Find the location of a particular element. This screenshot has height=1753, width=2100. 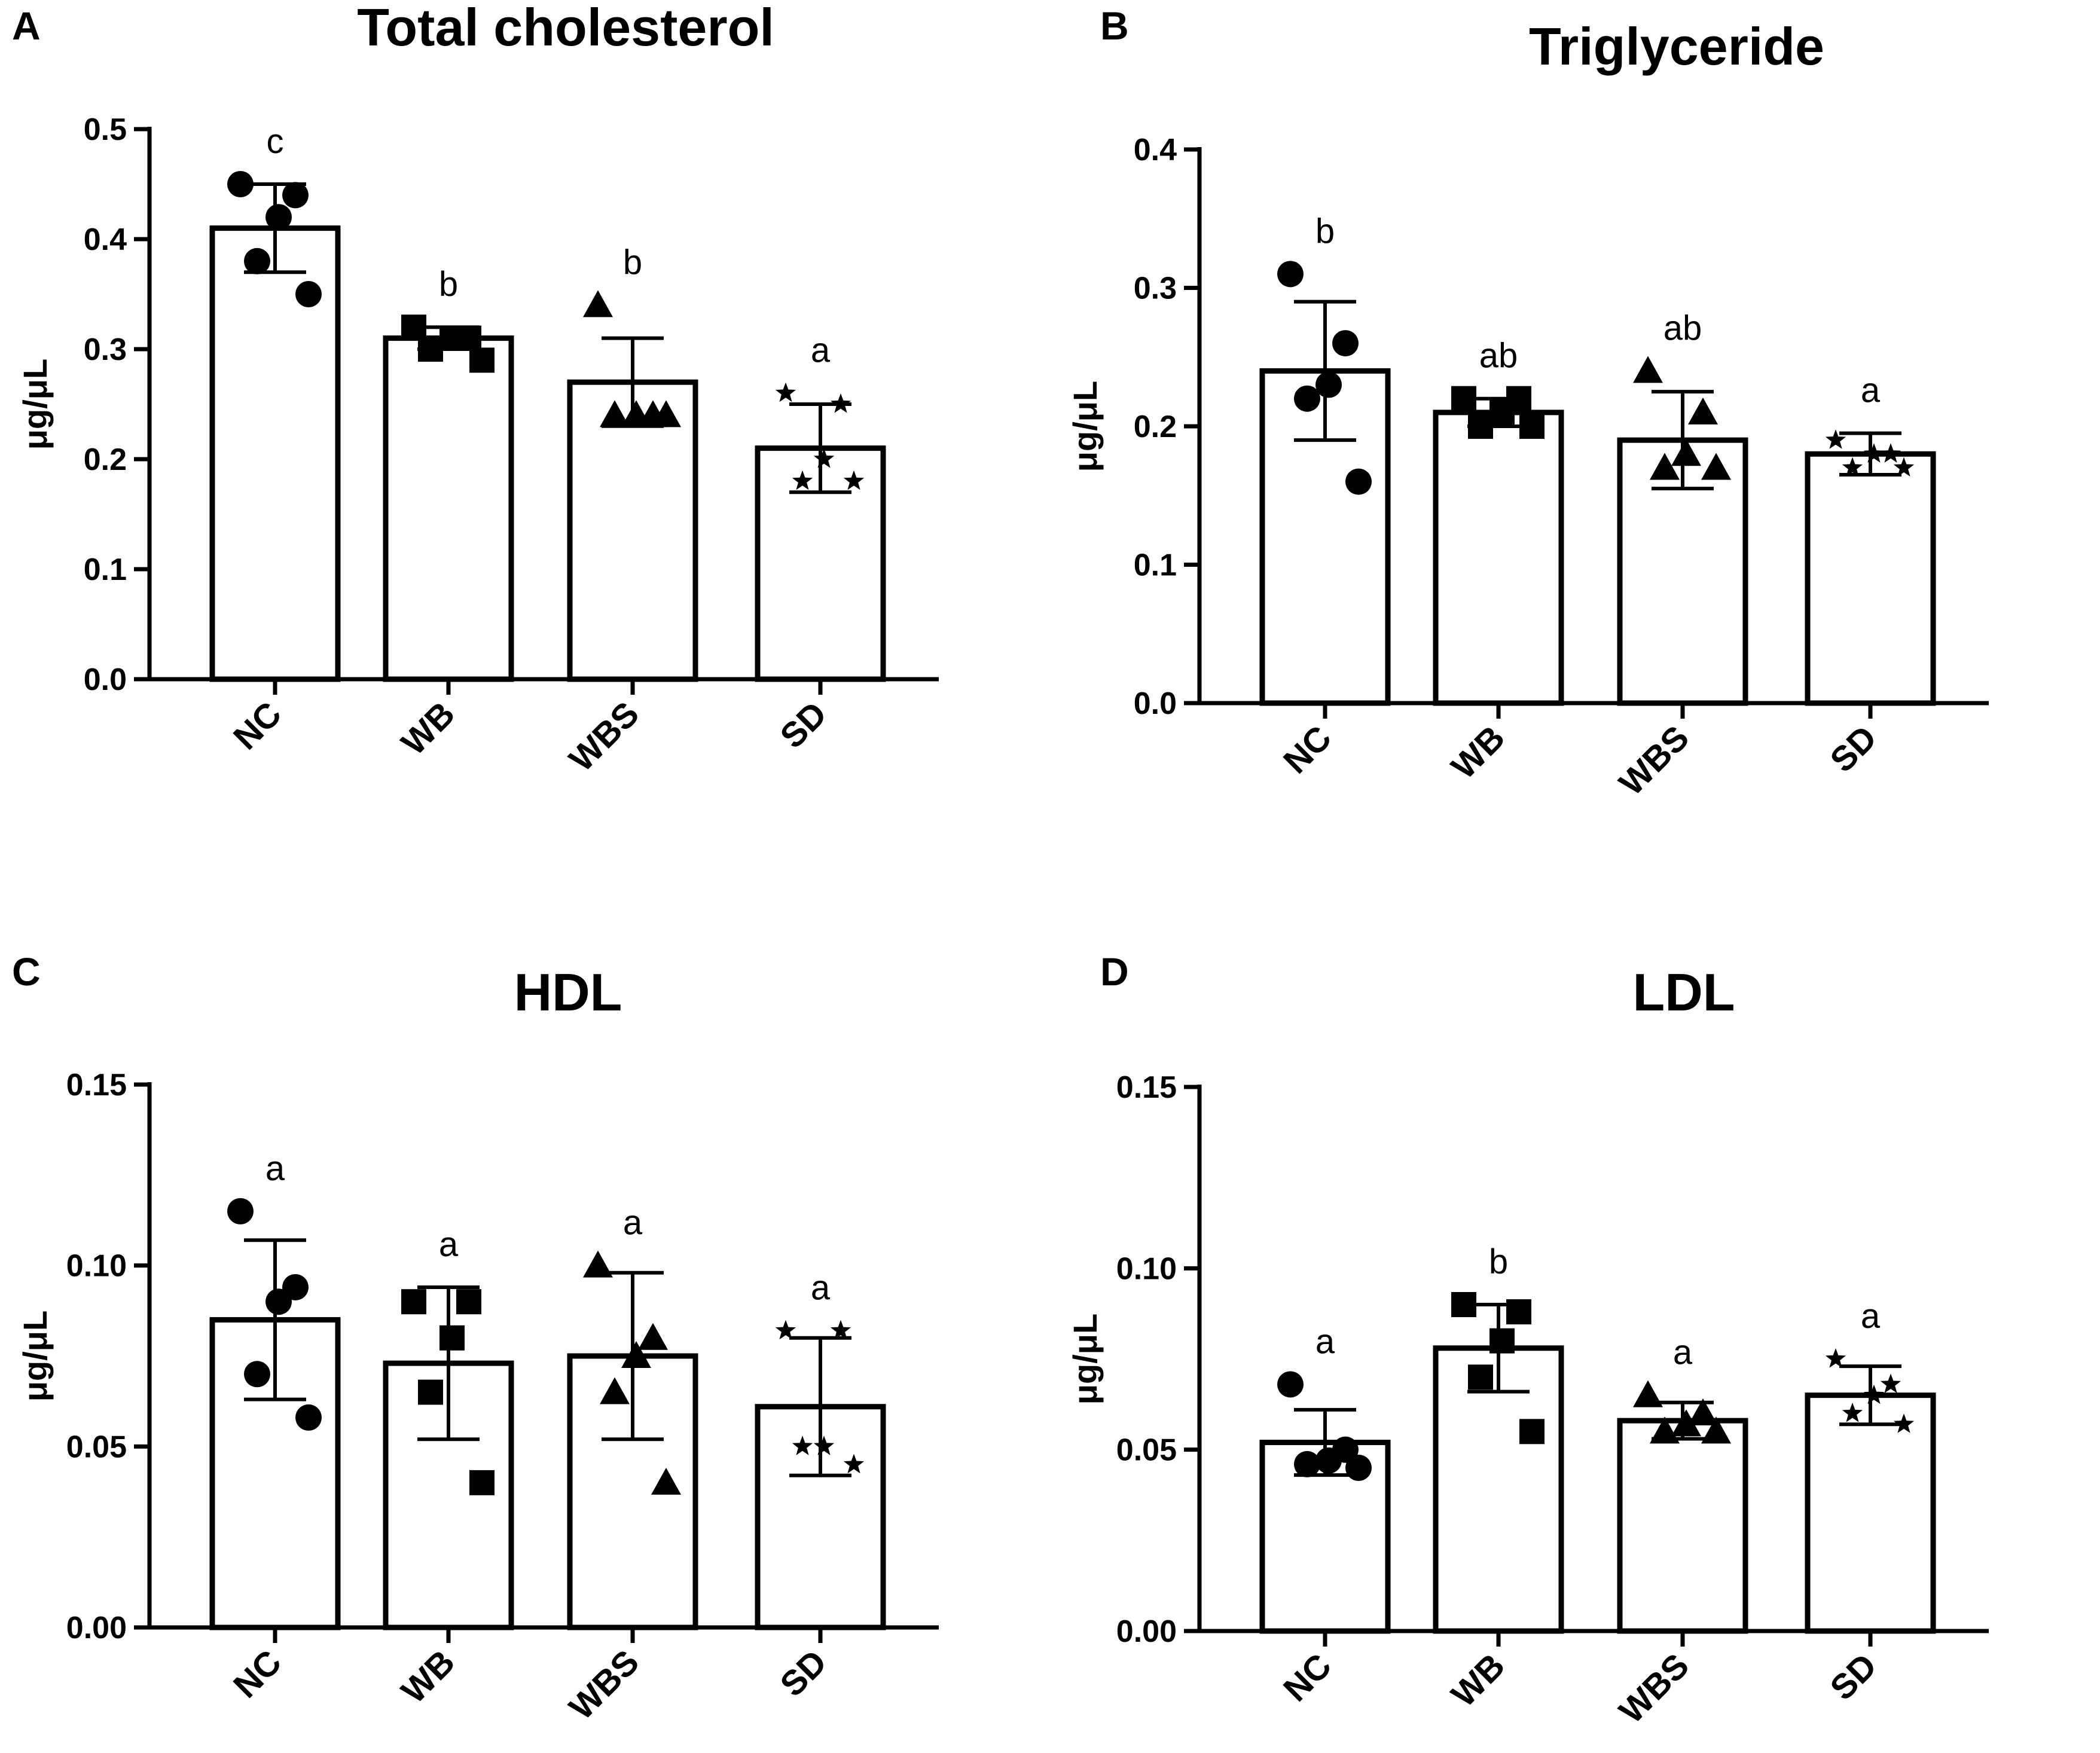

panel-d-y-tick-label: 0.00 is located at coordinates (1146, 1631).